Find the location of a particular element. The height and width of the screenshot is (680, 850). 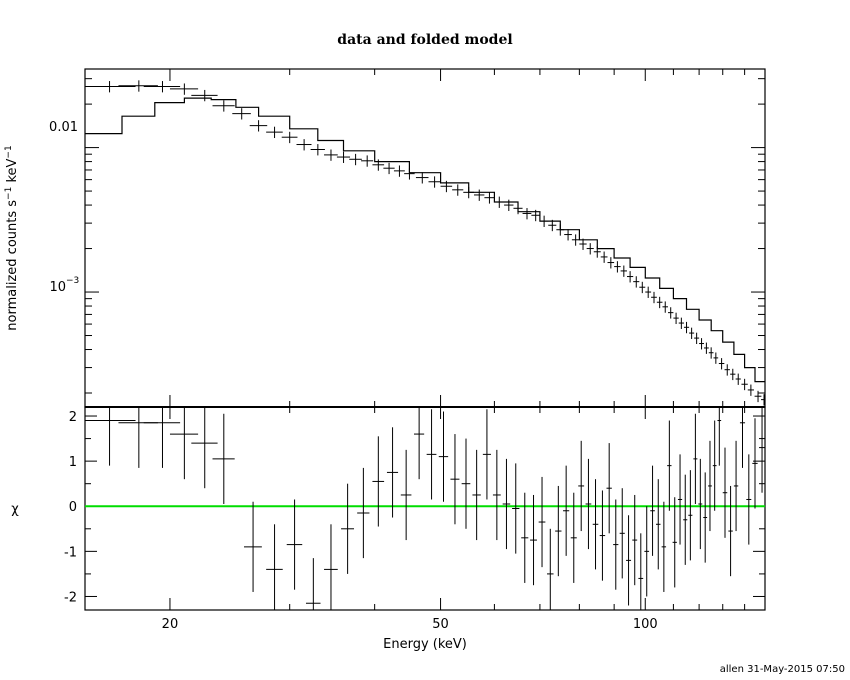

y-axis-label-text: normalized counts s−1 keV−1 is located at coordinates (12, 237).